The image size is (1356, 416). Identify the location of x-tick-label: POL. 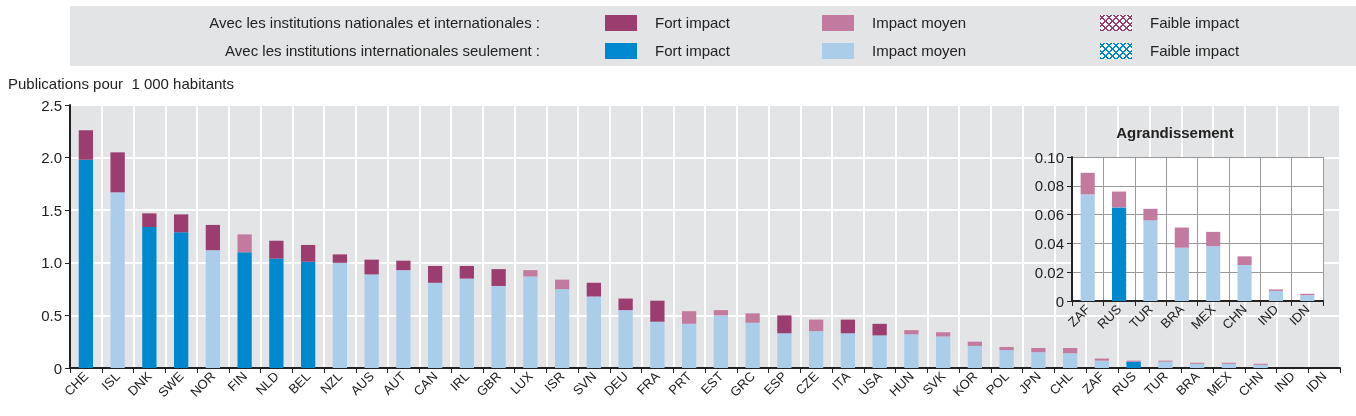
(997, 383).